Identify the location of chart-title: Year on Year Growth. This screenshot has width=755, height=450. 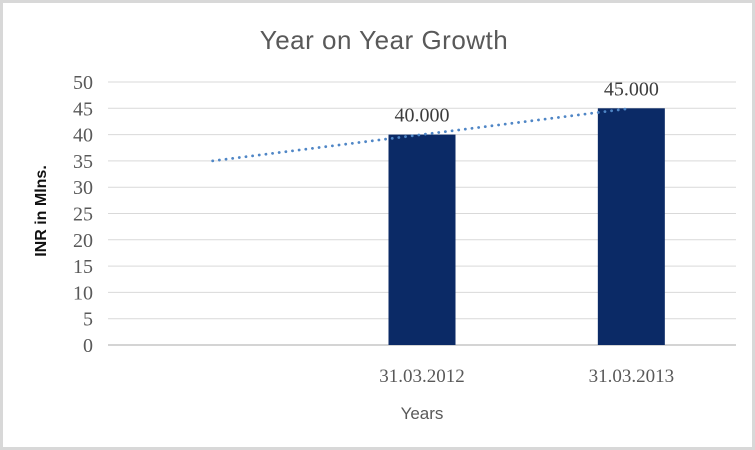
(384, 40).